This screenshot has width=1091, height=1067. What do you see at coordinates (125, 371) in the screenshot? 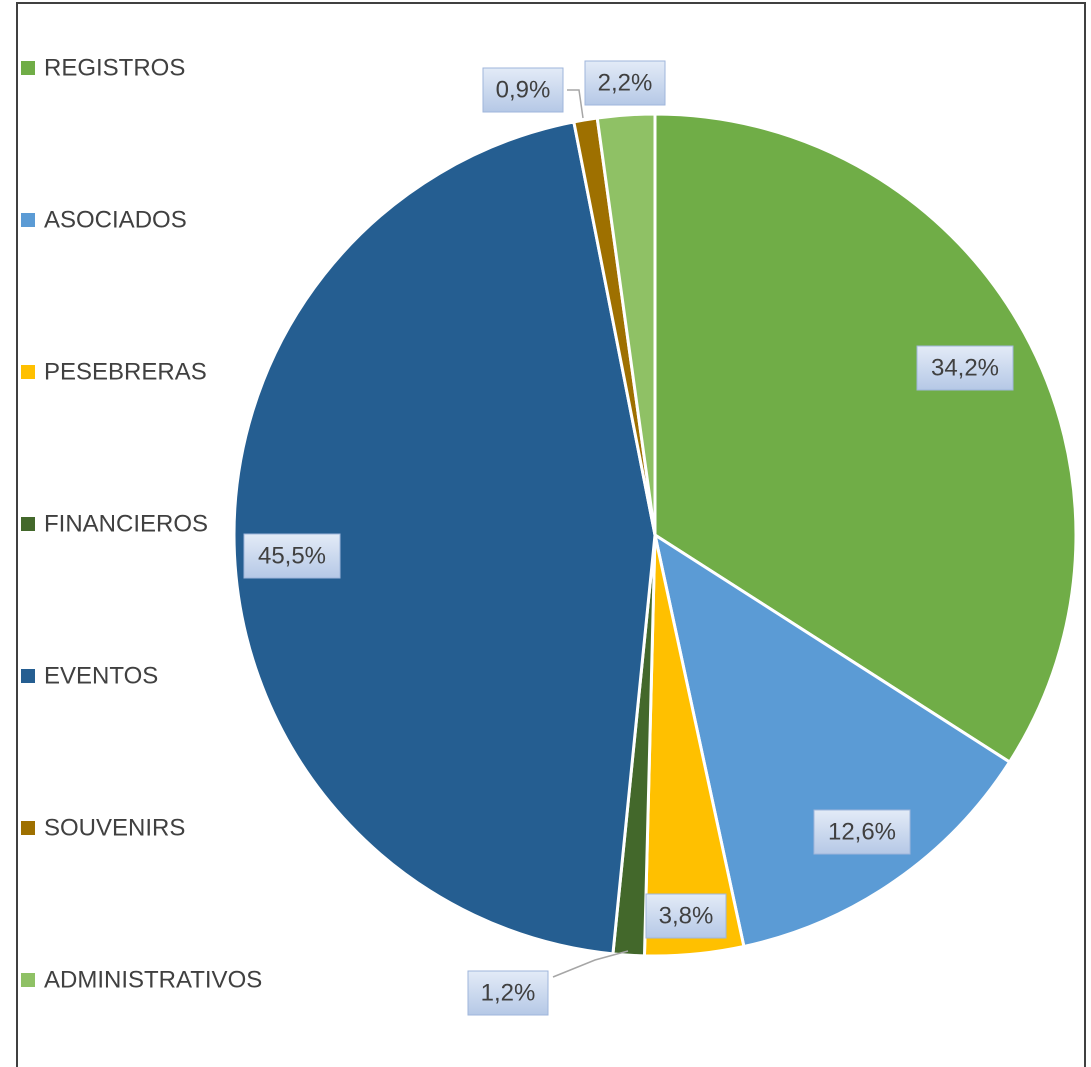
I see `legend-label: PESEBRERAS` at bounding box center [125, 371].